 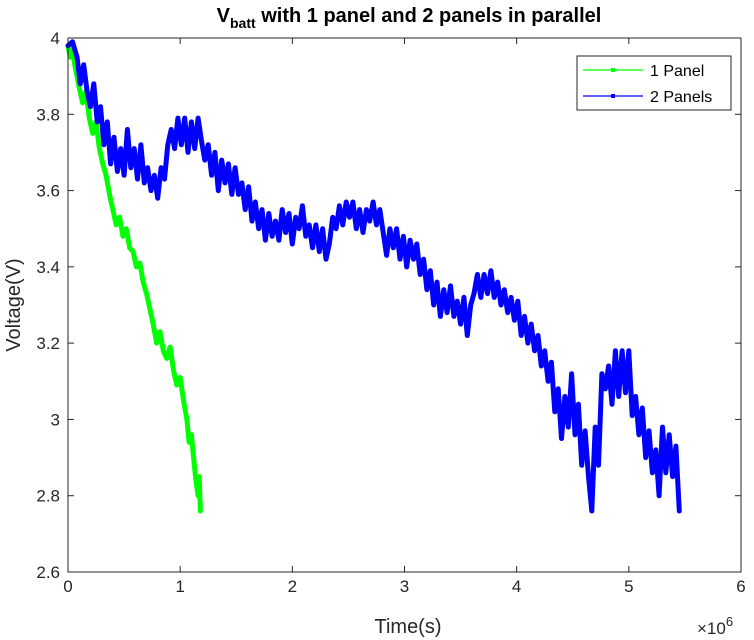 I want to click on x-tick-label: 0, so click(x=67, y=586).